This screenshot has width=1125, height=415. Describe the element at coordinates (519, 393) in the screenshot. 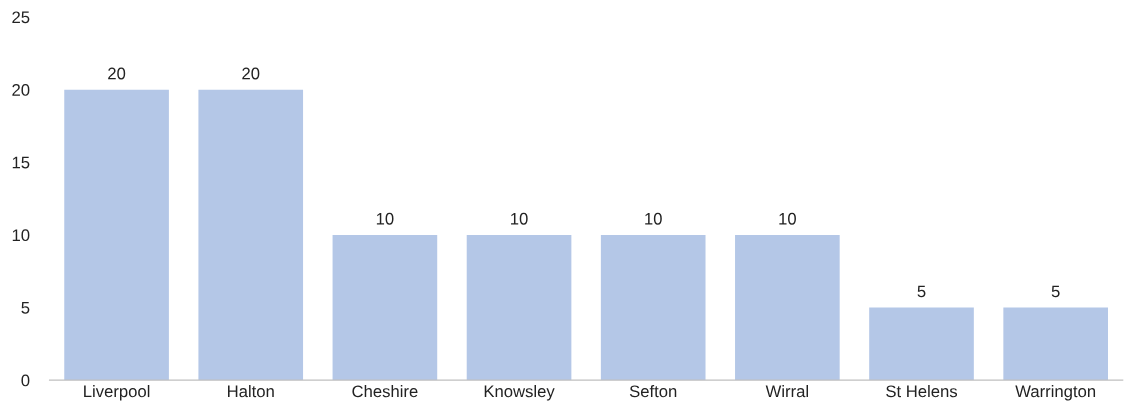

I see `x-tick-label: Knowsley` at that location.